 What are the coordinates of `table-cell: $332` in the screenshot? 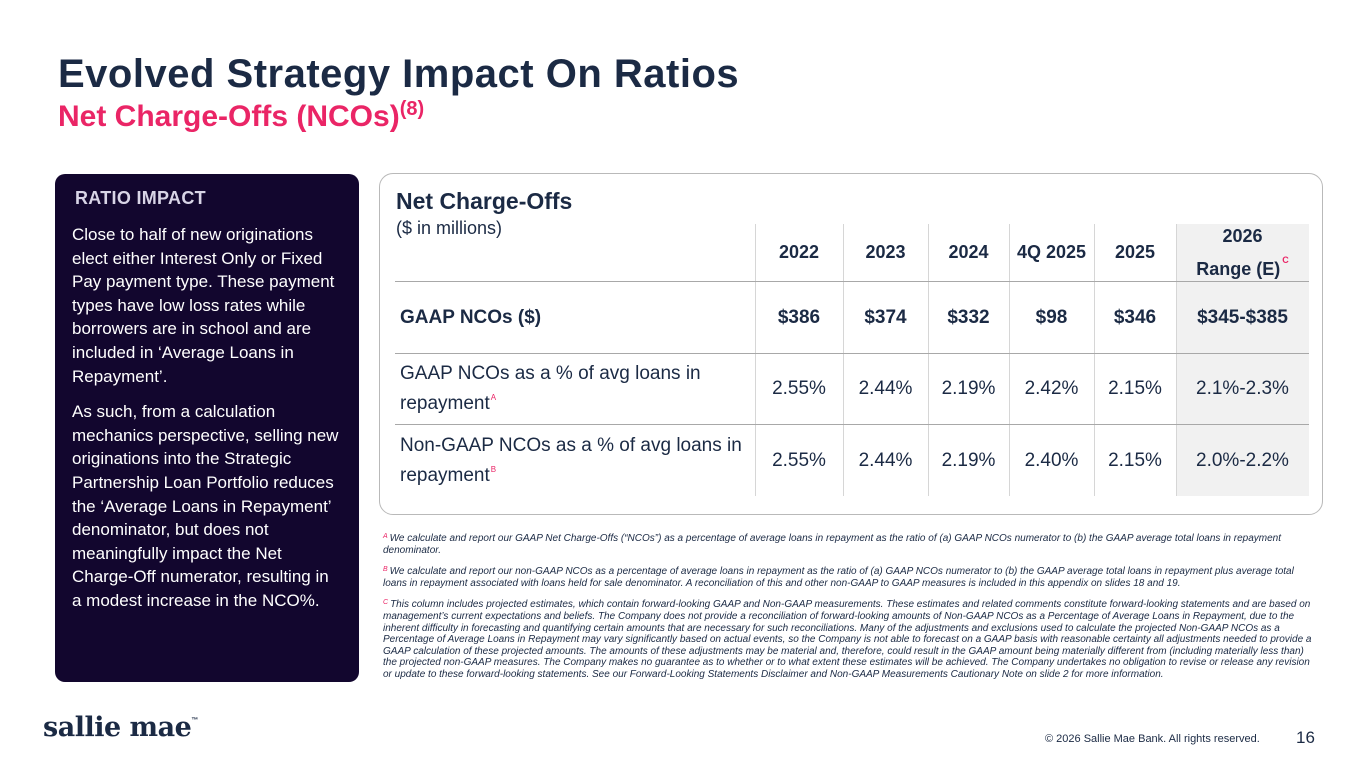 It's located at (968, 317).